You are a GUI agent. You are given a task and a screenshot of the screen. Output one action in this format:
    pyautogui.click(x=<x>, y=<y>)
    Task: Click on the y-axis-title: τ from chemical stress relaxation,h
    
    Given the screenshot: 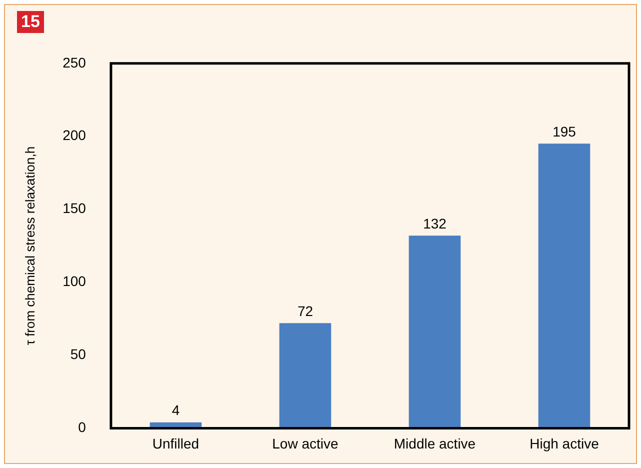 What is the action you would take?
    pyautogui.click(x=30, y=246)
    